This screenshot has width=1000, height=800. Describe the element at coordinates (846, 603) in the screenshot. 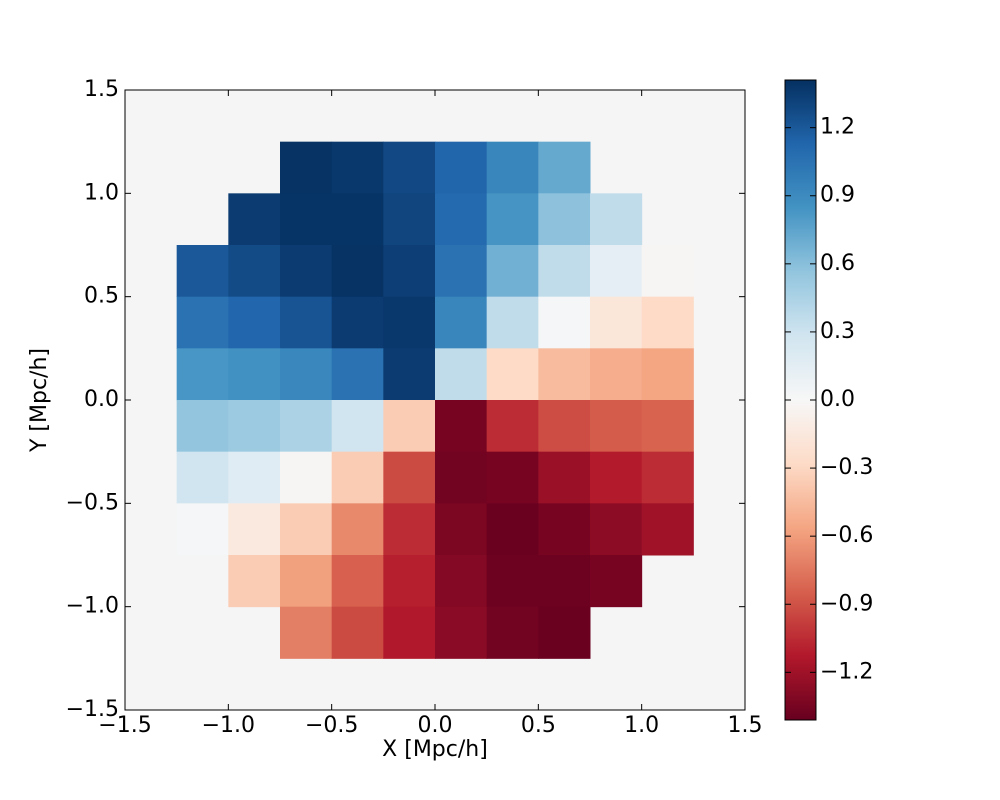

I see `colorbar-tick-label: −0.9` at that location.